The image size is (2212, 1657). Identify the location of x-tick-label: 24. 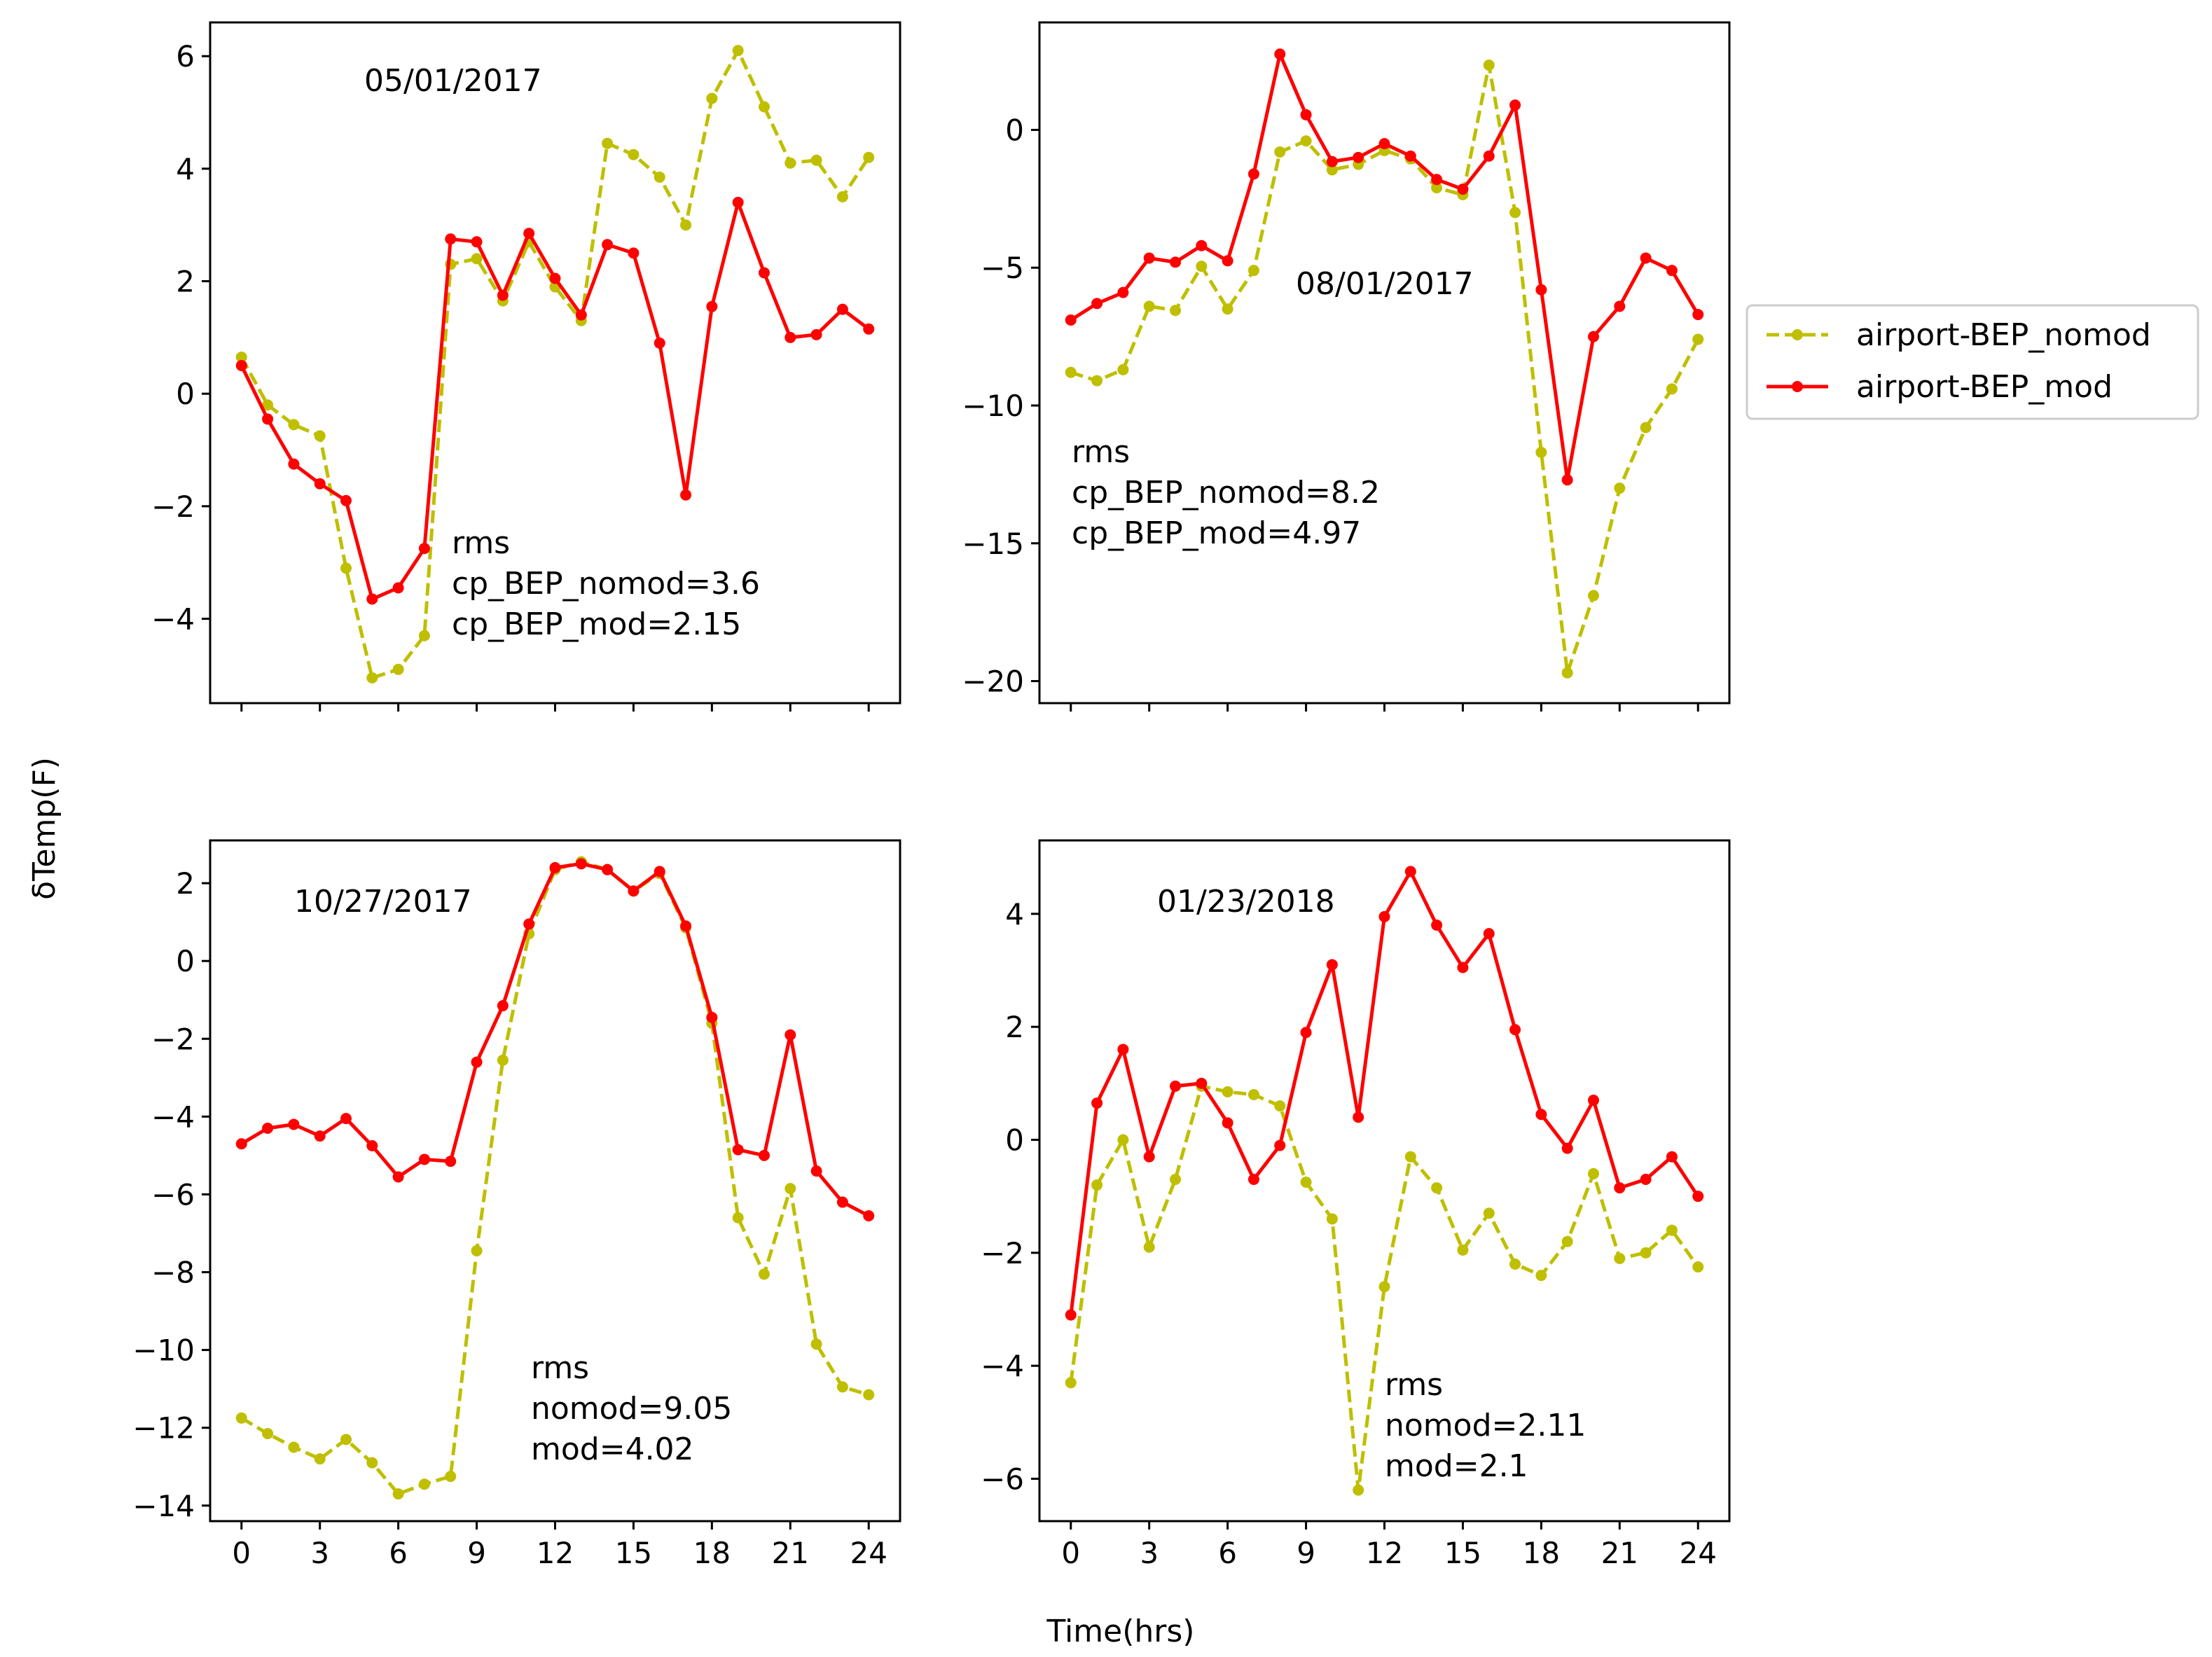
(1698, 1553).